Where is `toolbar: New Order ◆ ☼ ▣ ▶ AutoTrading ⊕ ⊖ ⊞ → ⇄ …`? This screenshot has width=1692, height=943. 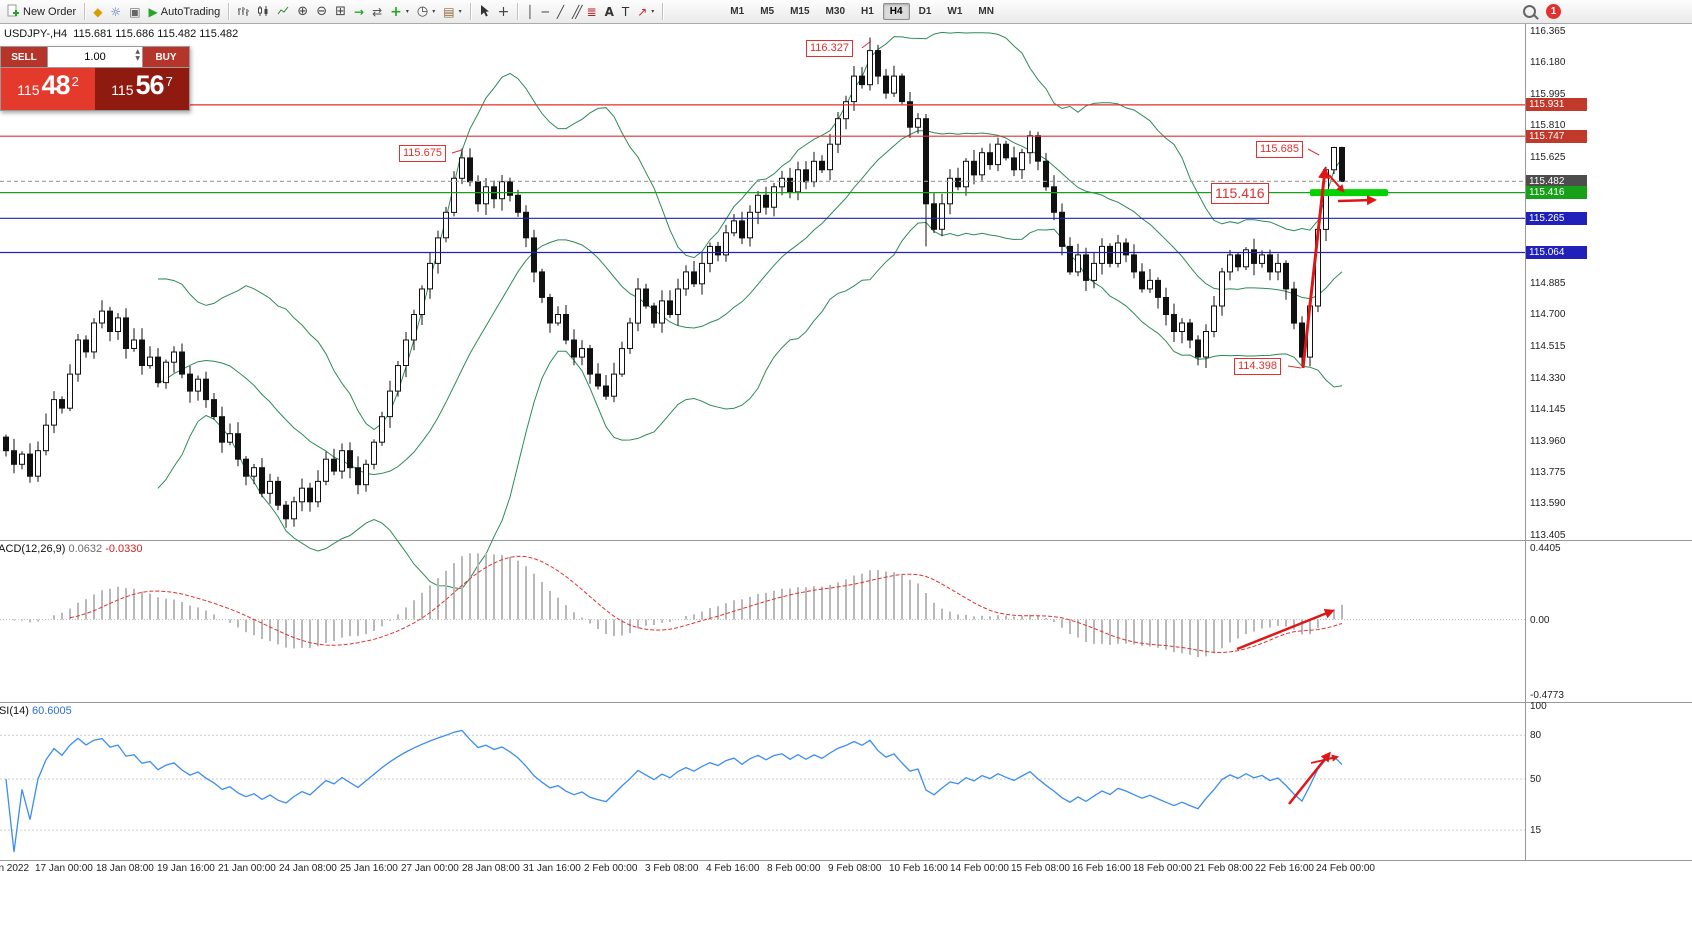
toolbar: New Order ◆ ☼ ▣ ▶ AutoTrading ⊕ ⊖ ⊞ → ⇄ … is located at coordinates (846, 12).